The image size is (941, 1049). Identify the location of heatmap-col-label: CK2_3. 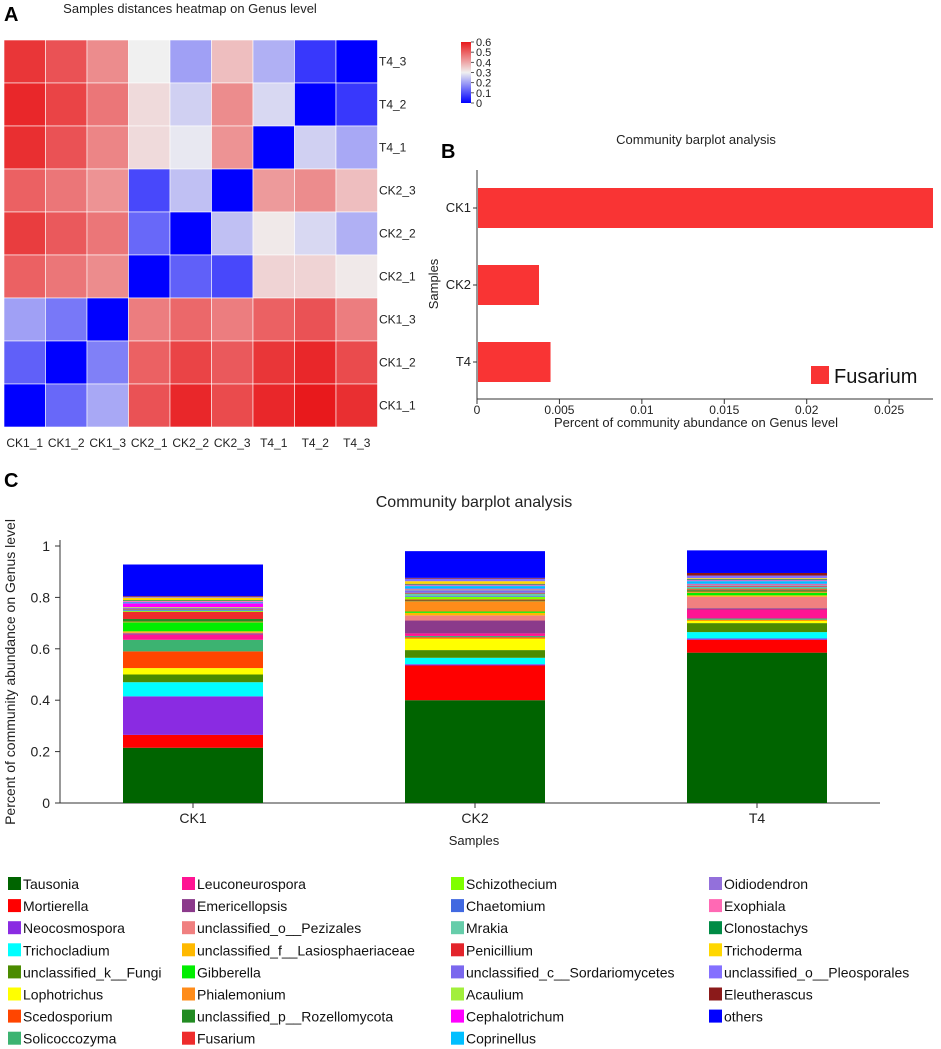
(232, 443).